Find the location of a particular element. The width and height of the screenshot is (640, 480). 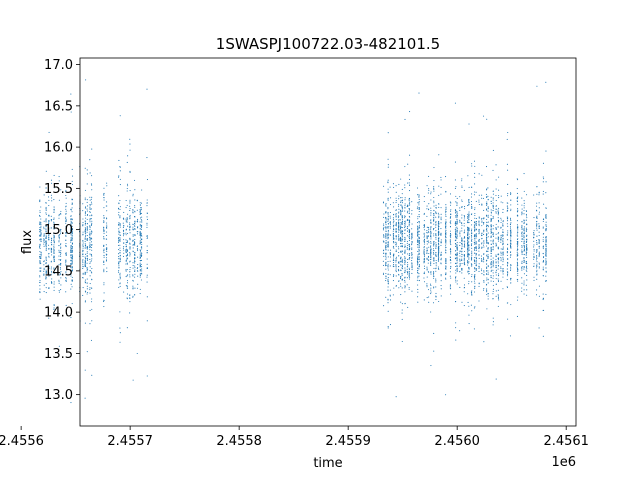

x-tick-label: 2.4559 is located at coordinates (348, 441).